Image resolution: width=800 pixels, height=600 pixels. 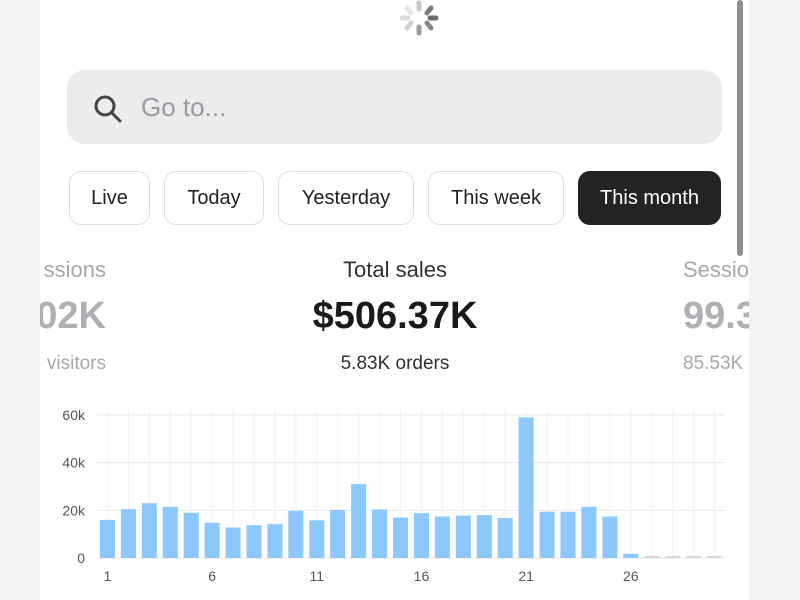 I want to click on filter-this-month: This month, so click(x=649, y=198).